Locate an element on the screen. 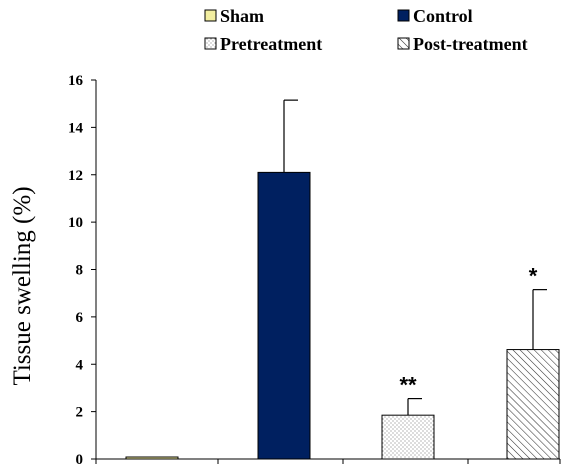 This screenshot has width=578, height=466. y-axis: 0 2 4 6 8 10 12 14 16 is located at coordinates (82, 269).